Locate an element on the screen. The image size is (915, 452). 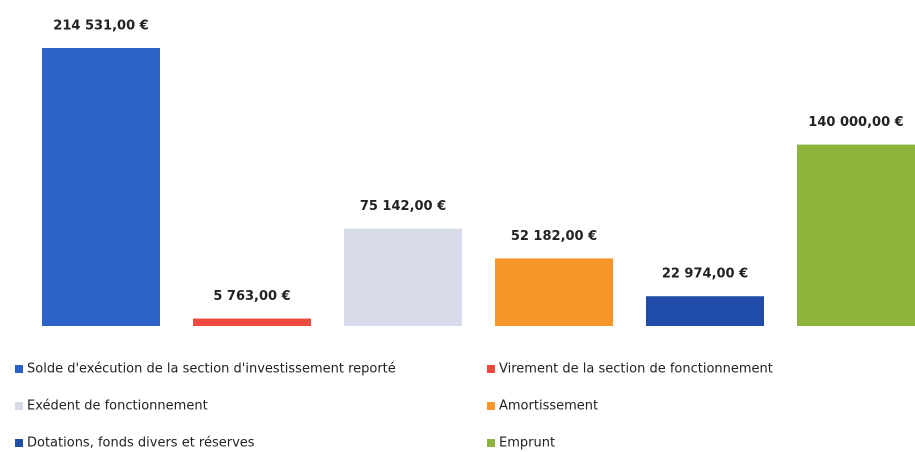
legend-label: Exédent de fonctionnement is located at coordinates (117, 406).